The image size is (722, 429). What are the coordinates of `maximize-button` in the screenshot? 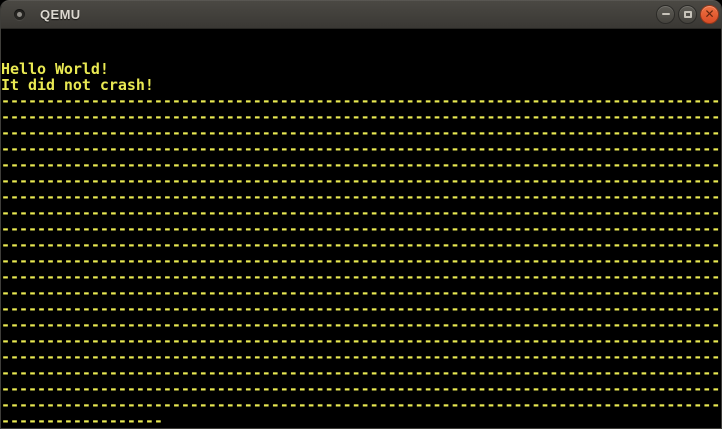 It's located at (687, 14).